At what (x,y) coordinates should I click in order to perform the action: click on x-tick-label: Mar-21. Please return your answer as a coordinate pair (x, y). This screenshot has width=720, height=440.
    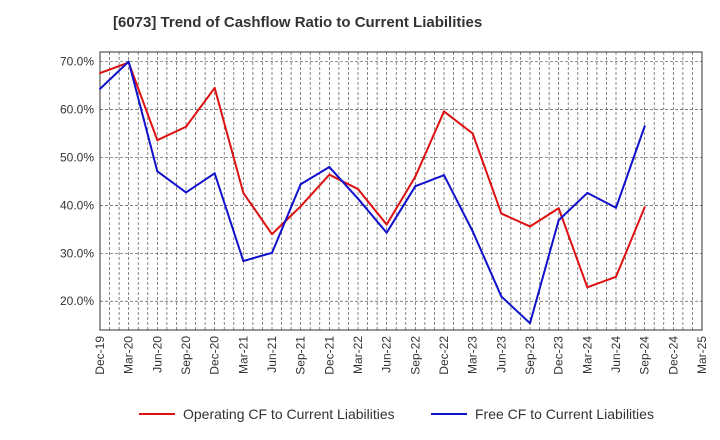
    Looking at the image, I should click on (243, 355).